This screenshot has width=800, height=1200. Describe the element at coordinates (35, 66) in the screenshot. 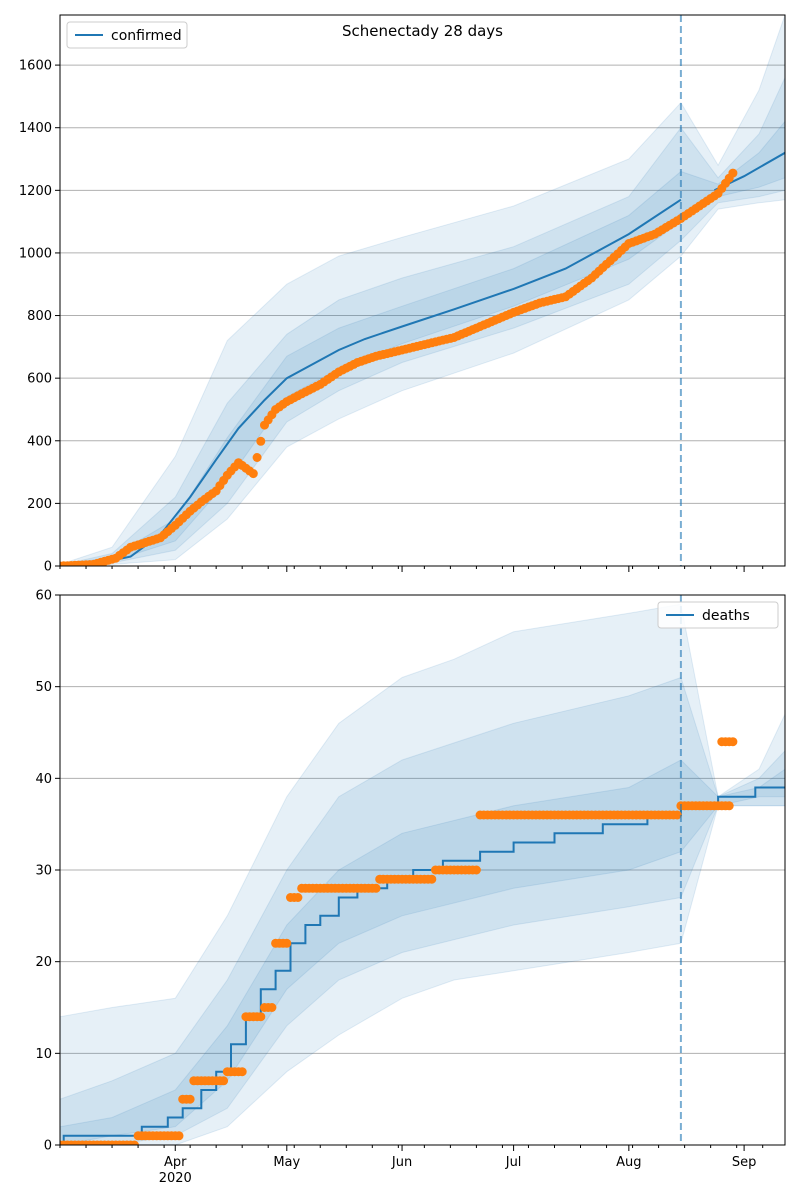

I see `chart-0-ytick-label: 1600` at that location.